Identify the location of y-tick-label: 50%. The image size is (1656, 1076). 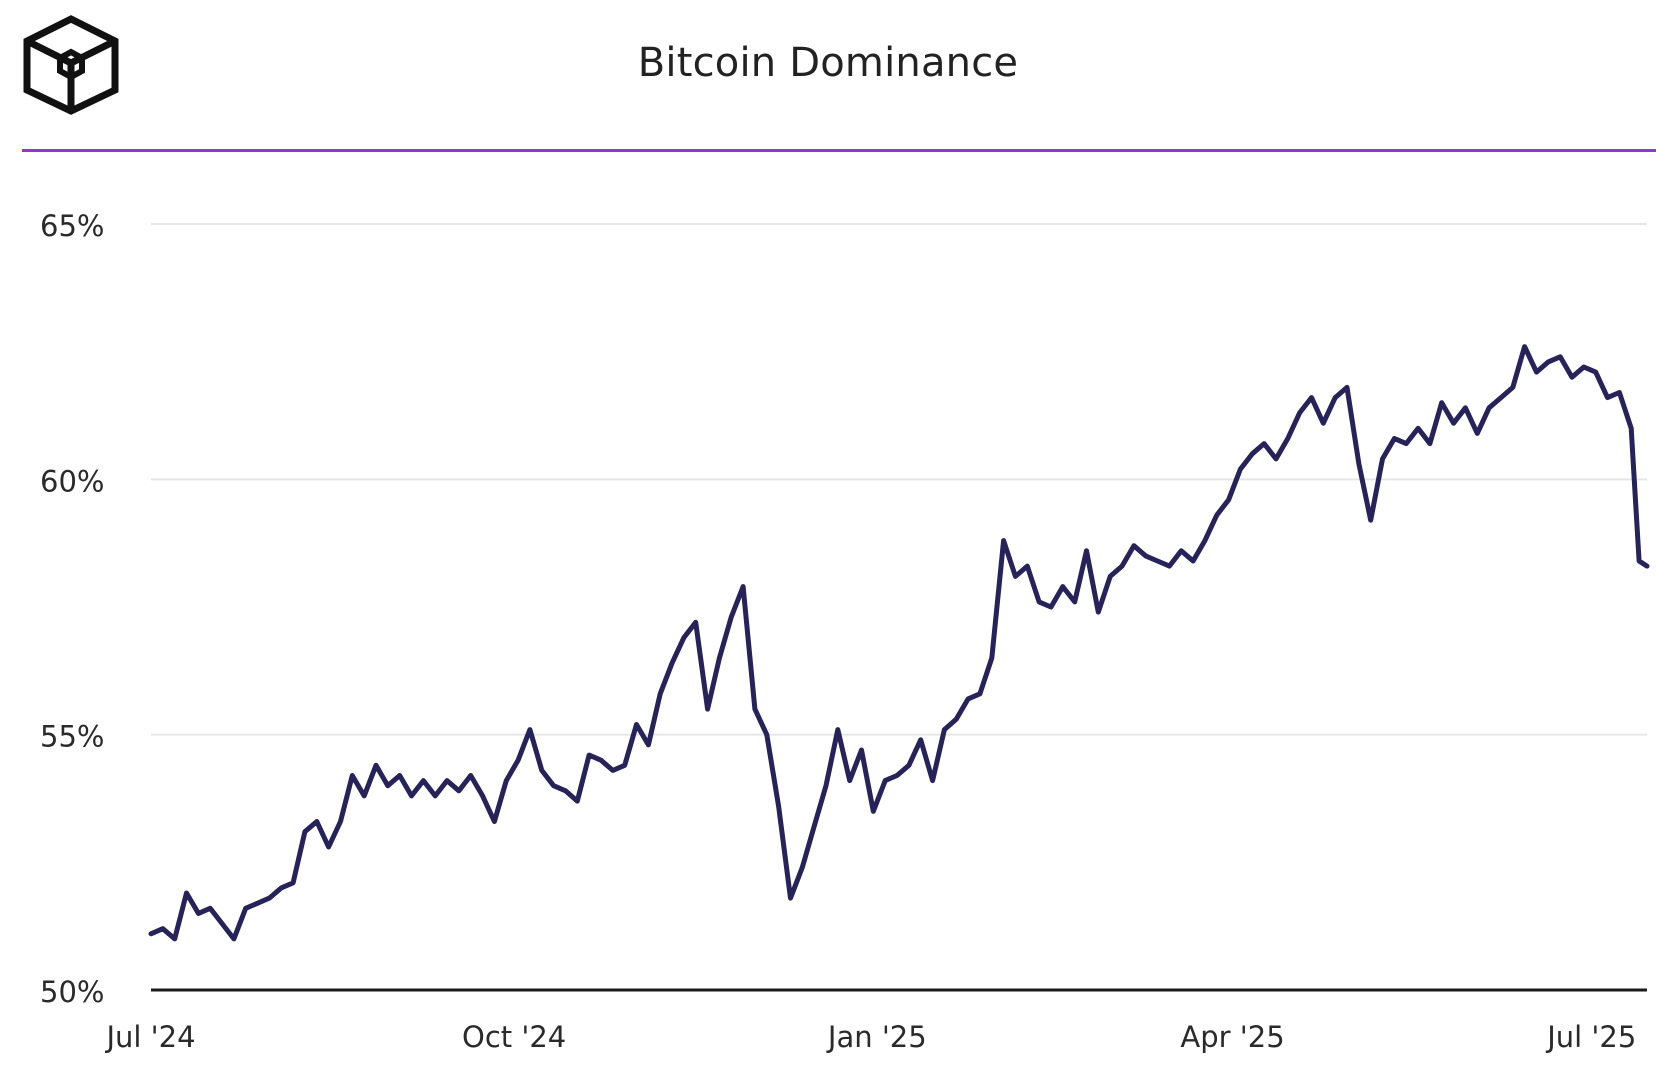
(72, 992).